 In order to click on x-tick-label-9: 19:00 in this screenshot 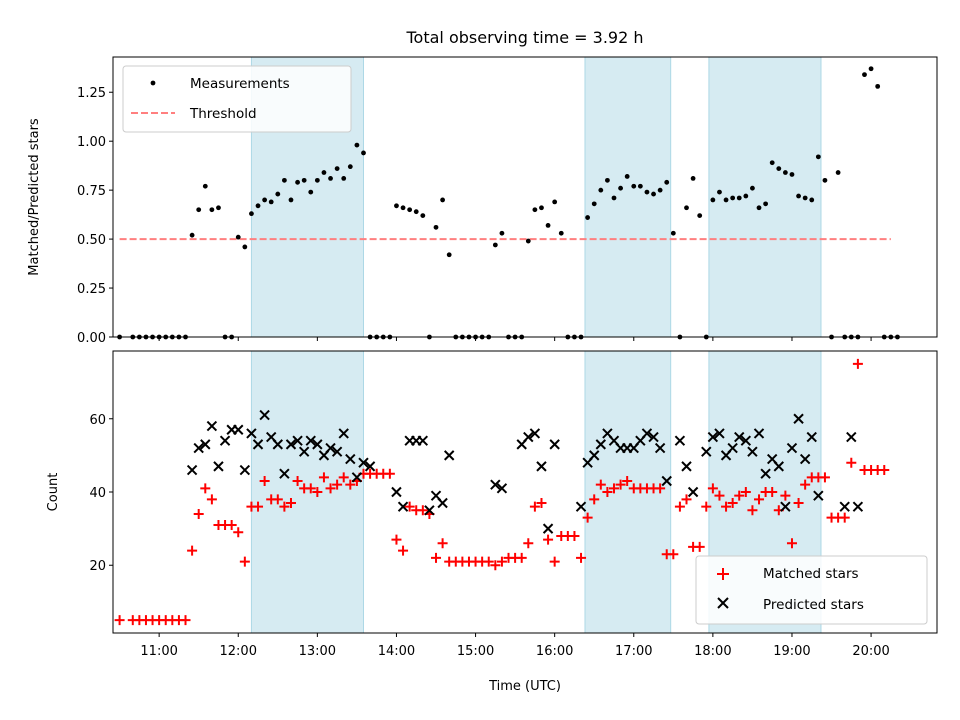, I will do `click(791, 651)`.